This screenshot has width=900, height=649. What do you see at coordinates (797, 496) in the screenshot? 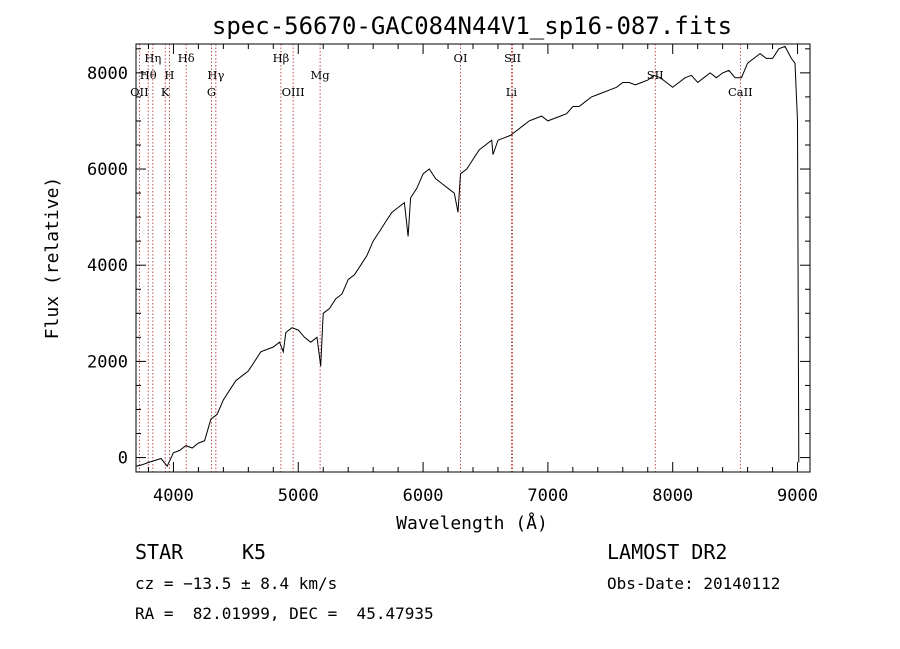
I see `x-tick-label: 9000` at bounding box center [797, 496].